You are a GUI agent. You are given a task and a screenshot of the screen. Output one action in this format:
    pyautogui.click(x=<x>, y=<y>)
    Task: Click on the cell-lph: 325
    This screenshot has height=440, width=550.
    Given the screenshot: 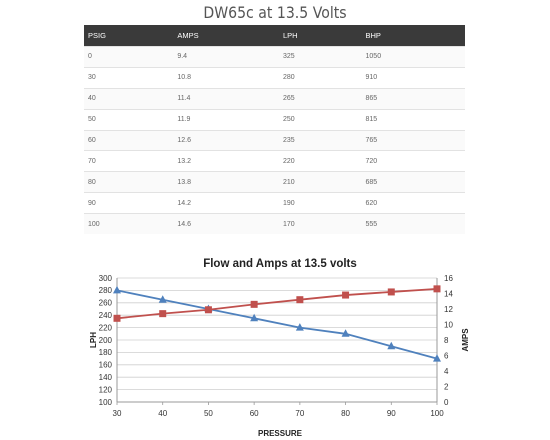 What is the action you would take?
    pyautogui.click(x=320, y=57)
    